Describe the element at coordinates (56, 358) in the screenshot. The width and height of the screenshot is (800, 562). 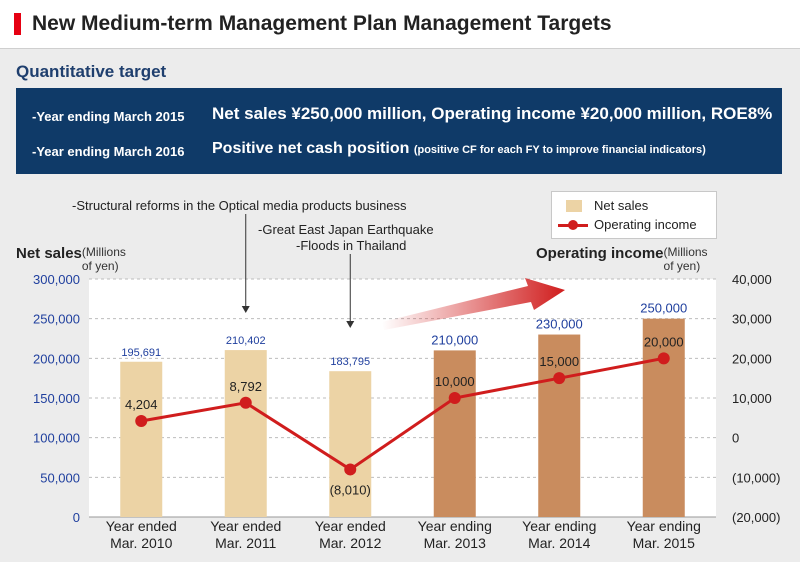
I see `y-tick-label: 200,000` at that location.